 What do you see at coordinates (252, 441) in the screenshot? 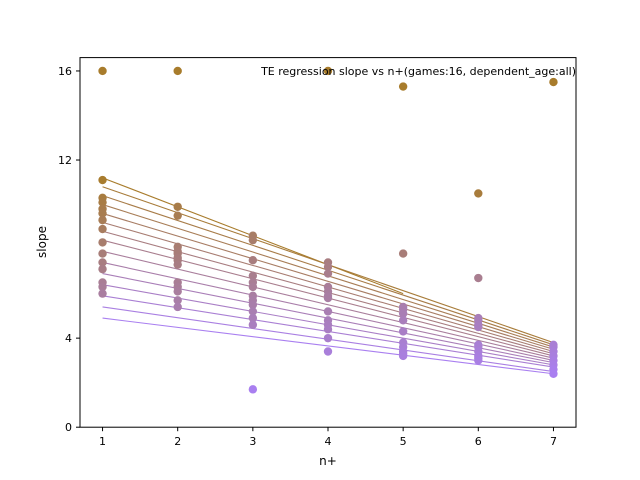
I see `x-tick-label: 3` at bounding box center [252, 441].